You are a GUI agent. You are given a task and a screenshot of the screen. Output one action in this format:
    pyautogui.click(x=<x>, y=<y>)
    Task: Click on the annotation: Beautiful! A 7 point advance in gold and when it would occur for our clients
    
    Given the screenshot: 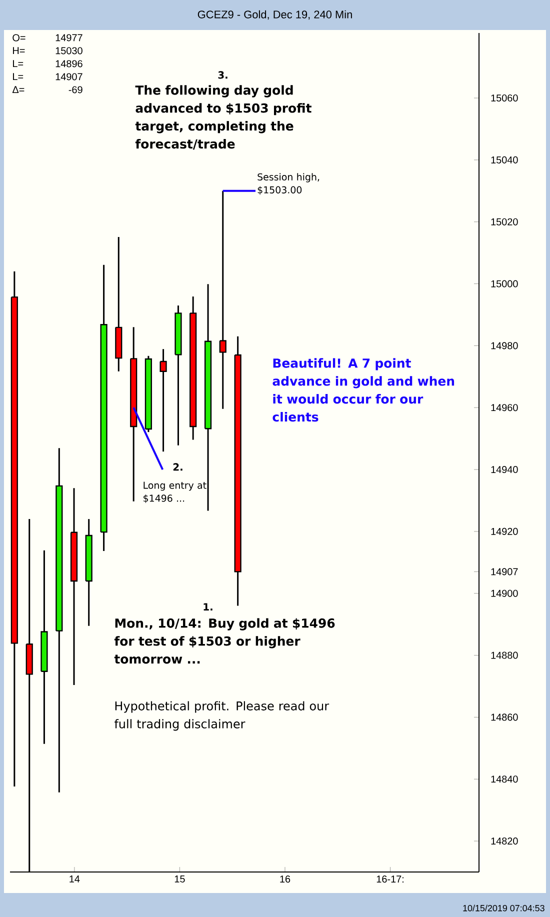 What is the action you would take?
    pyautogui.click(x=363, y=390)
    